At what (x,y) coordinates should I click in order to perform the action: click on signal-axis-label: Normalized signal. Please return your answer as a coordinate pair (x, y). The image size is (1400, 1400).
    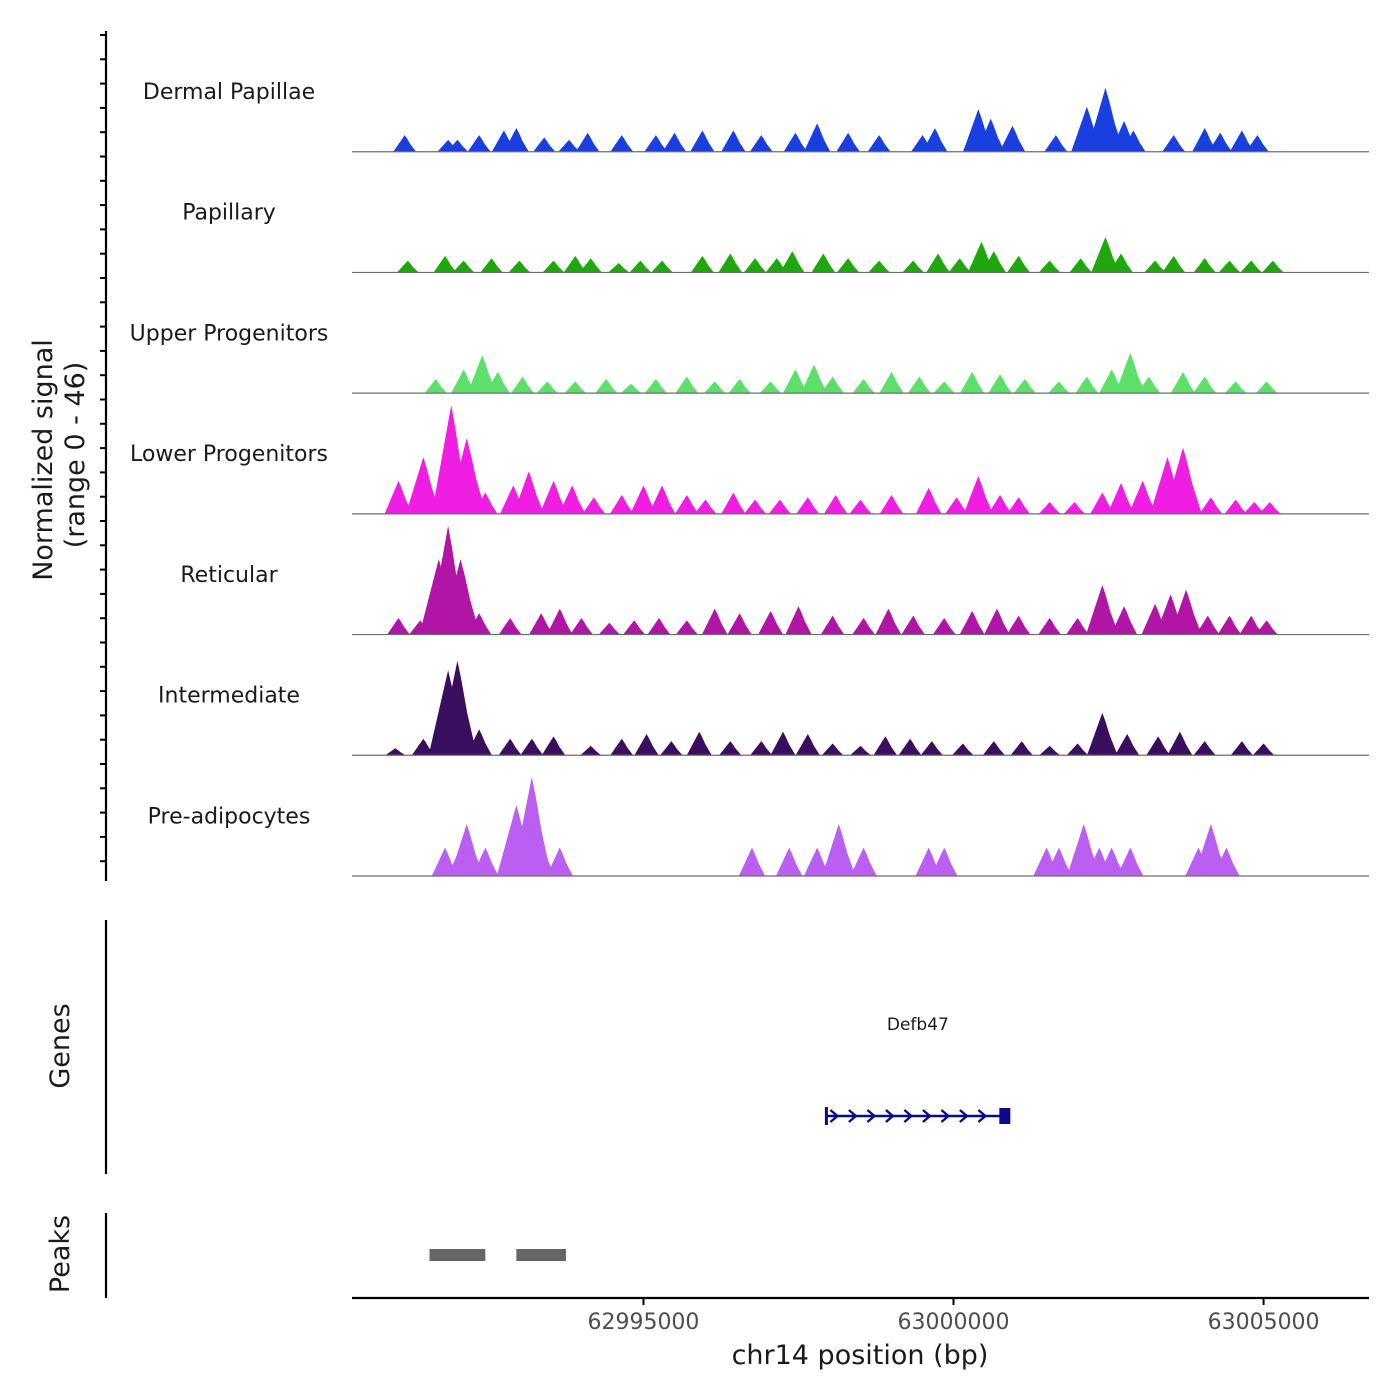
    Looking at the image, I should click on (43, 460).